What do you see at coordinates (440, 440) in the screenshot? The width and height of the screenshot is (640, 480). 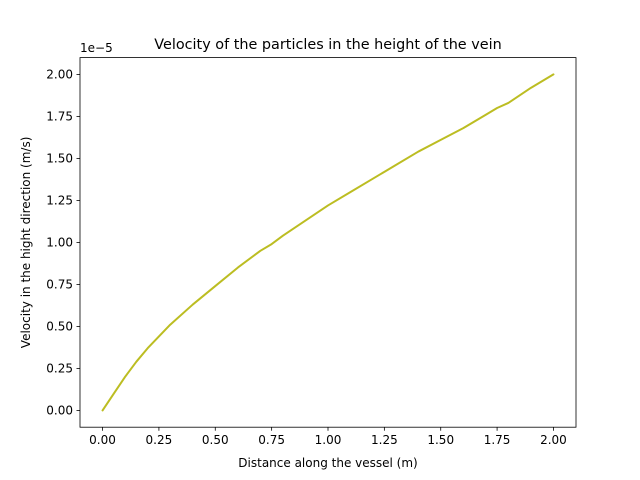 I see `x-tick-label: 1.50` at bounding box center [440, 440].